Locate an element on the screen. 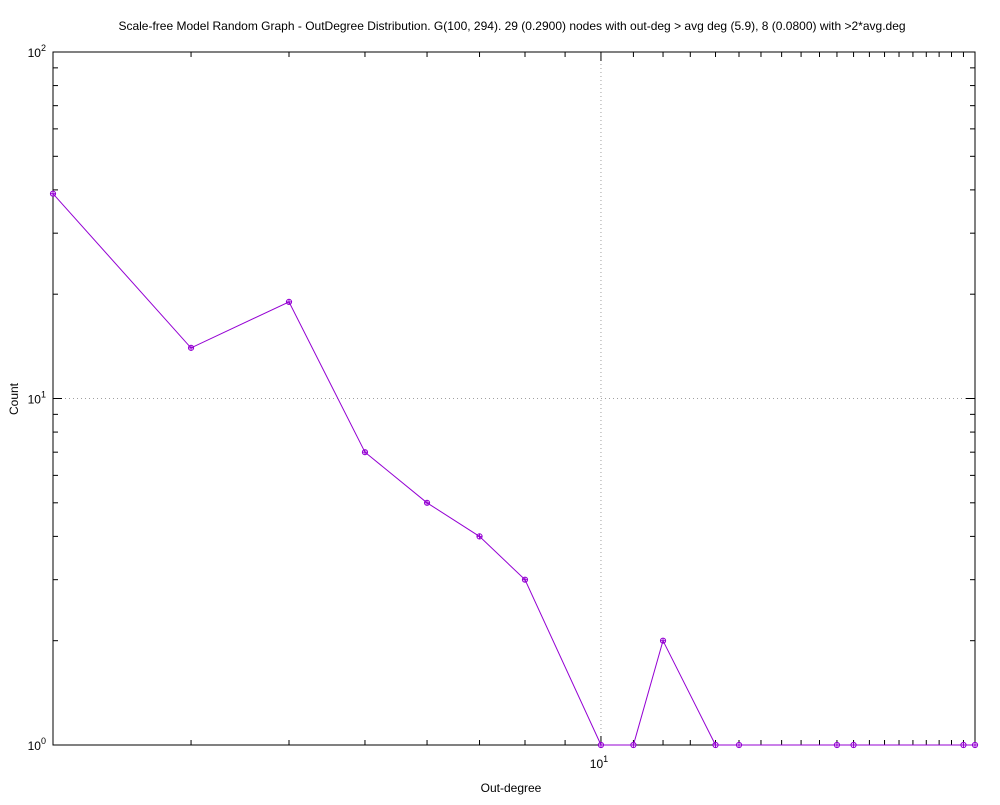 This screenshot has height=805, width=1000. y-axis-label: Count is located at coordinates (14, 398).